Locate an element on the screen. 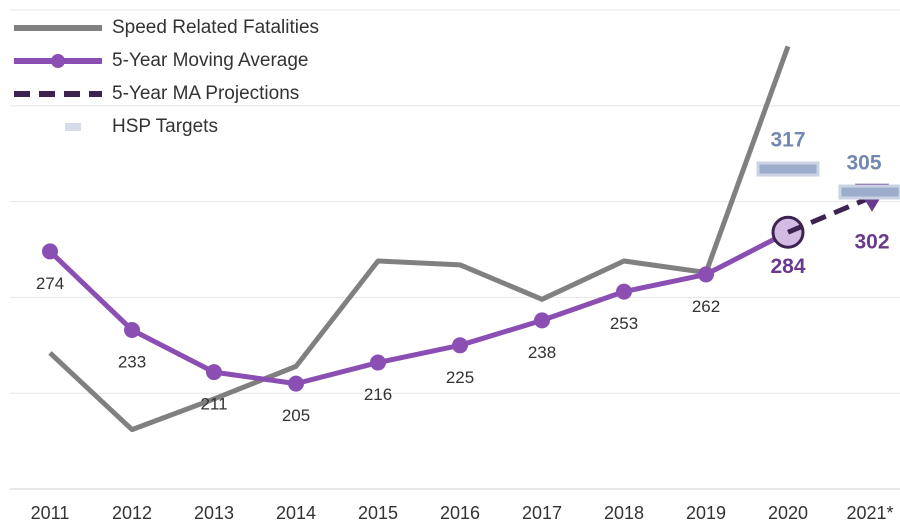 The image size is (900, 529). value-label: 233 is located at coordinates (132, 361).